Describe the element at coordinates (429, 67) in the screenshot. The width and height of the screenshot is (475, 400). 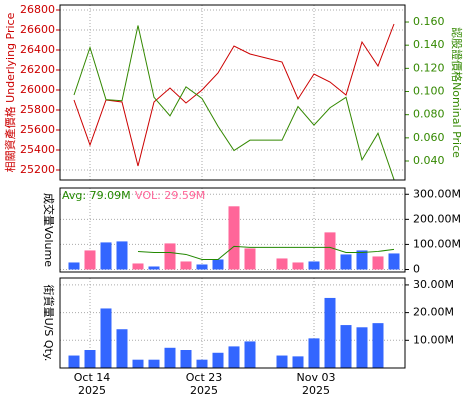
I see `y2-tick-label: 0.120` at that location.